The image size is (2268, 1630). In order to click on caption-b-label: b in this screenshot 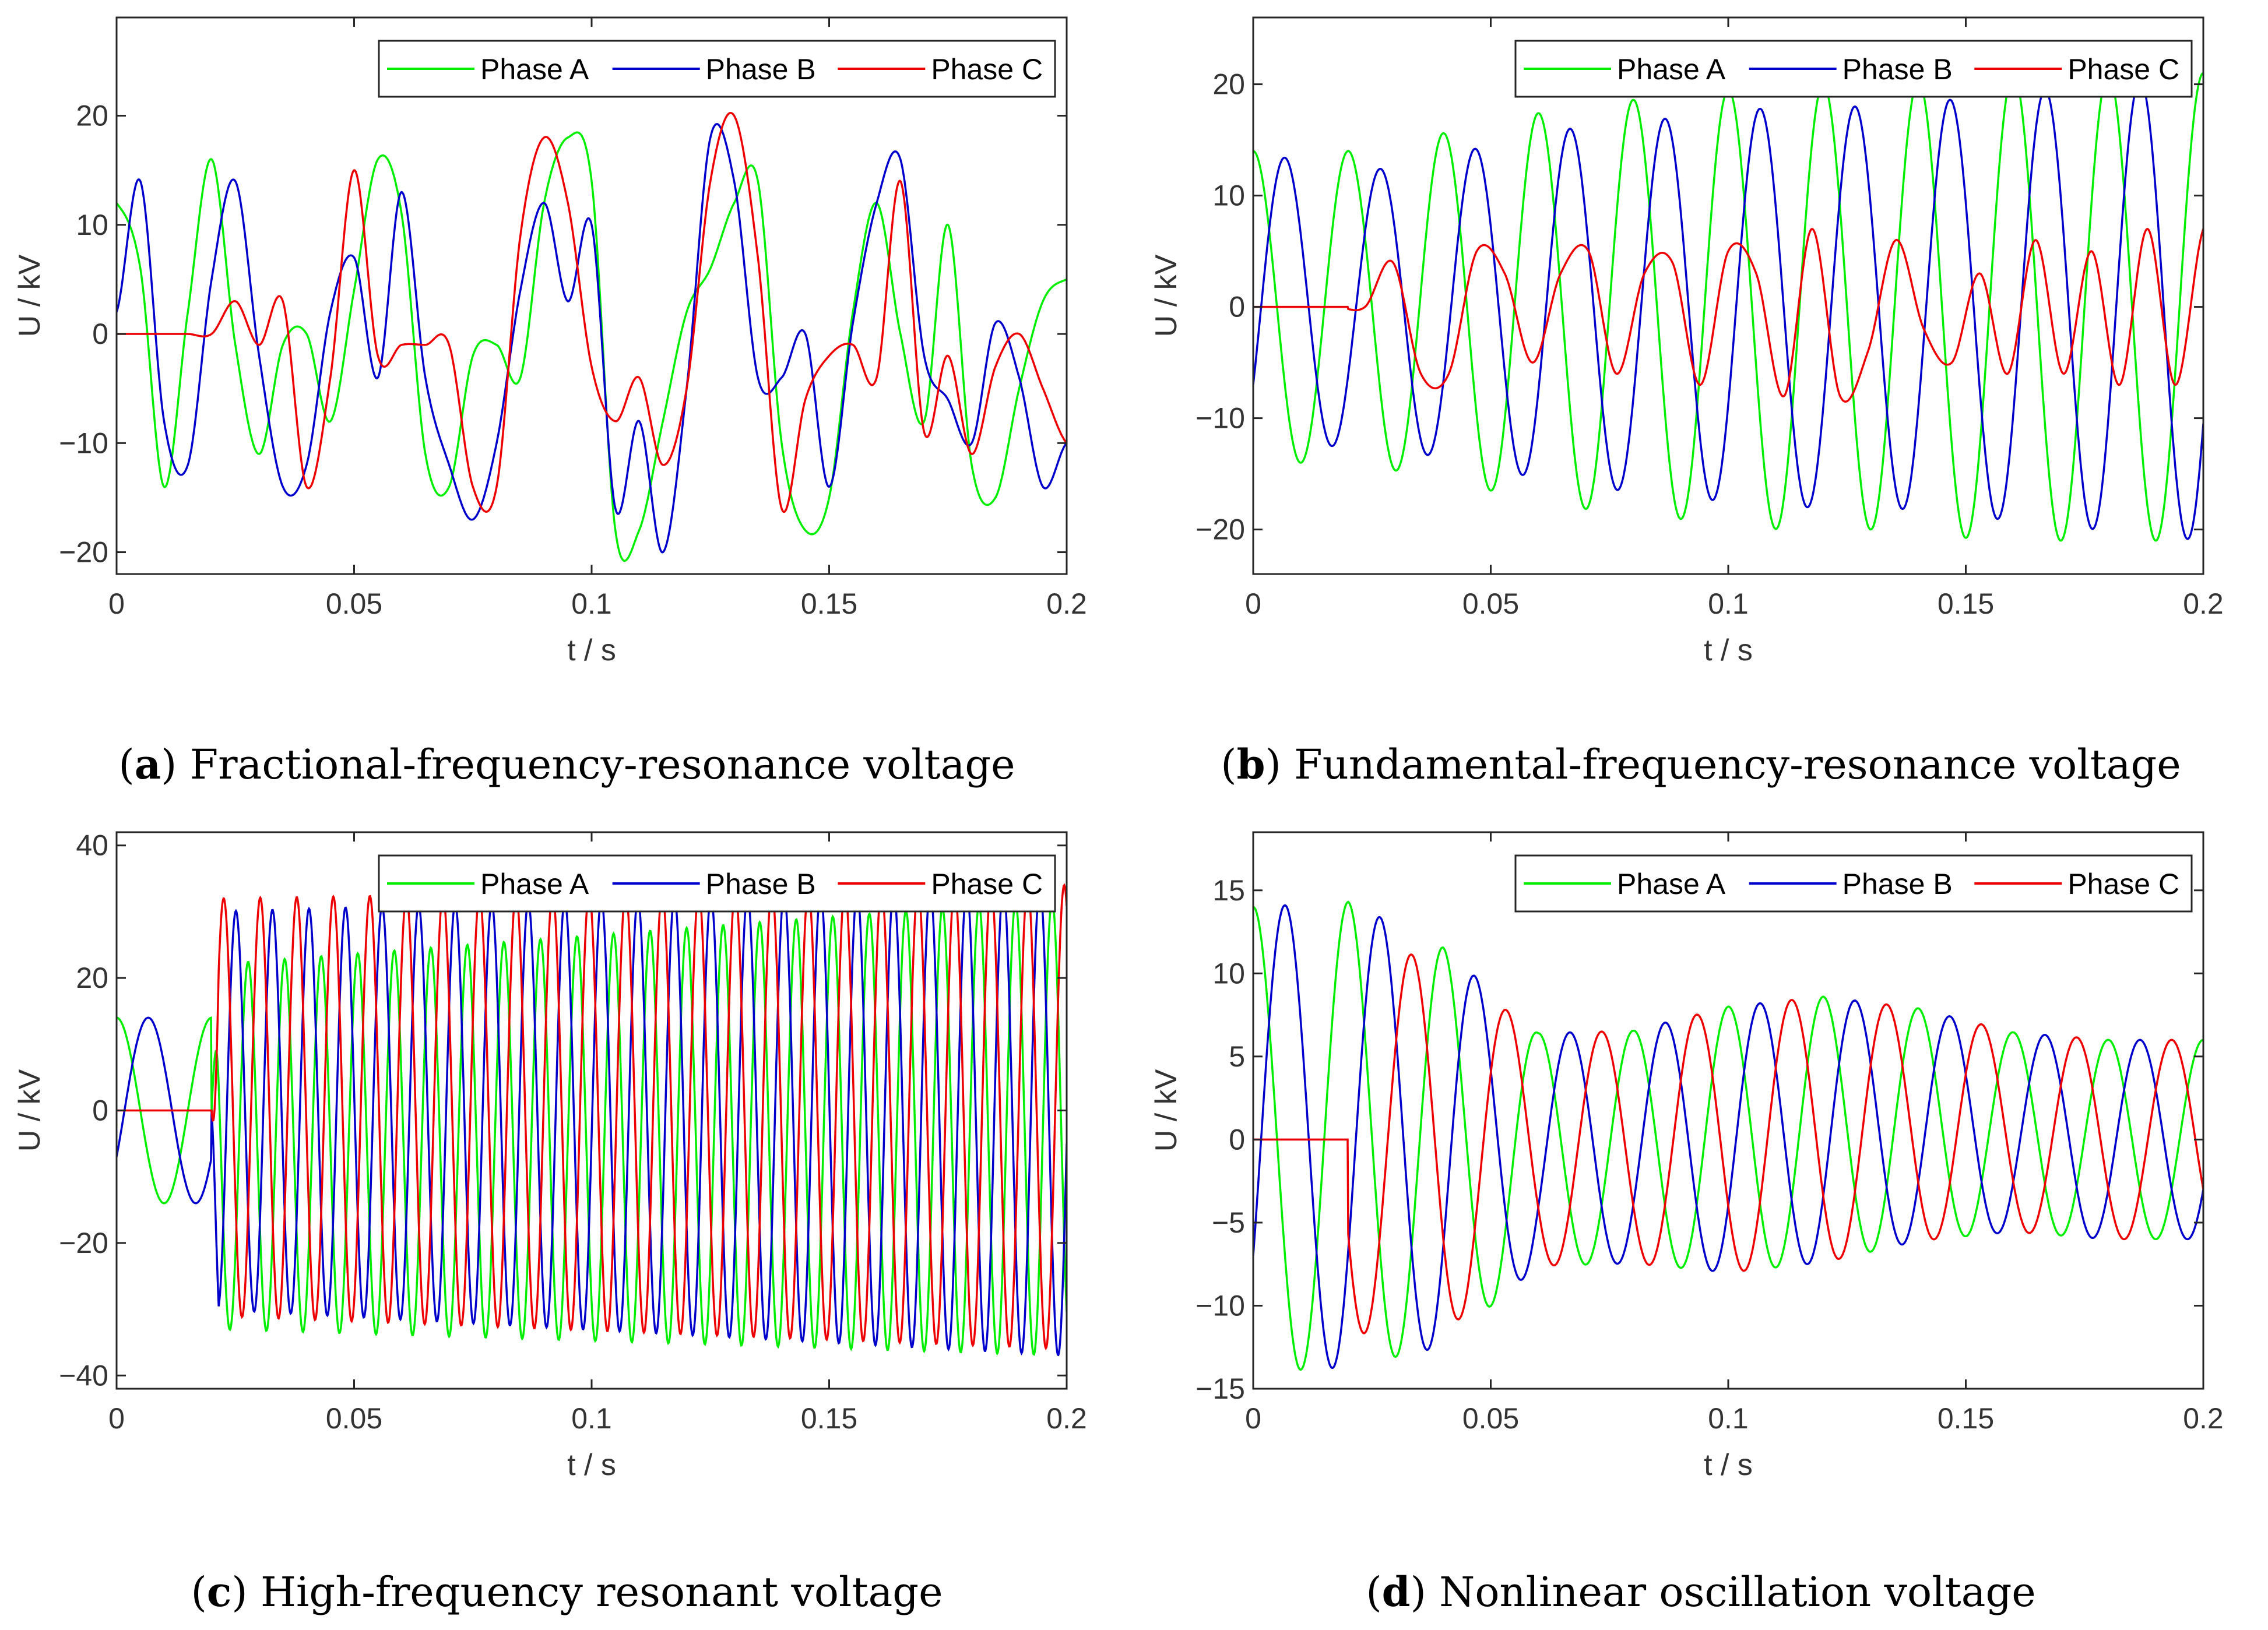, I will do `click(1250, 764)`.